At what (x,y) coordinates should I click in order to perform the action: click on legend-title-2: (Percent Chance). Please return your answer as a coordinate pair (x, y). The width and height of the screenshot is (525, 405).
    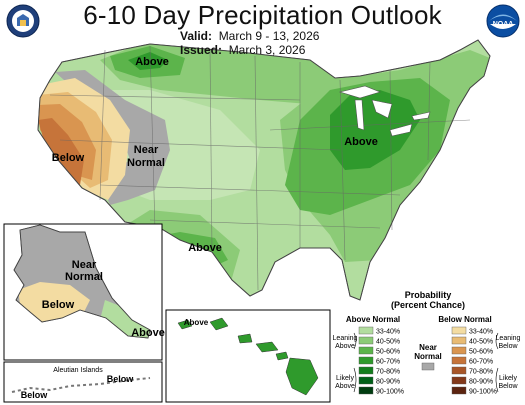
    Looking at the image, I should click on (428, 305).